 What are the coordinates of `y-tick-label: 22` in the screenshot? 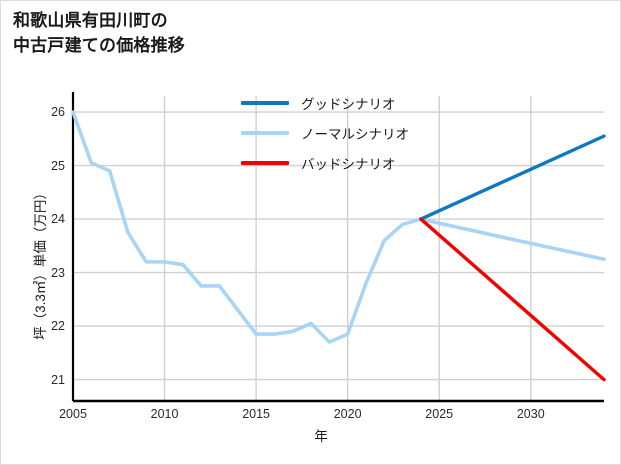 It's located at (58, 326).